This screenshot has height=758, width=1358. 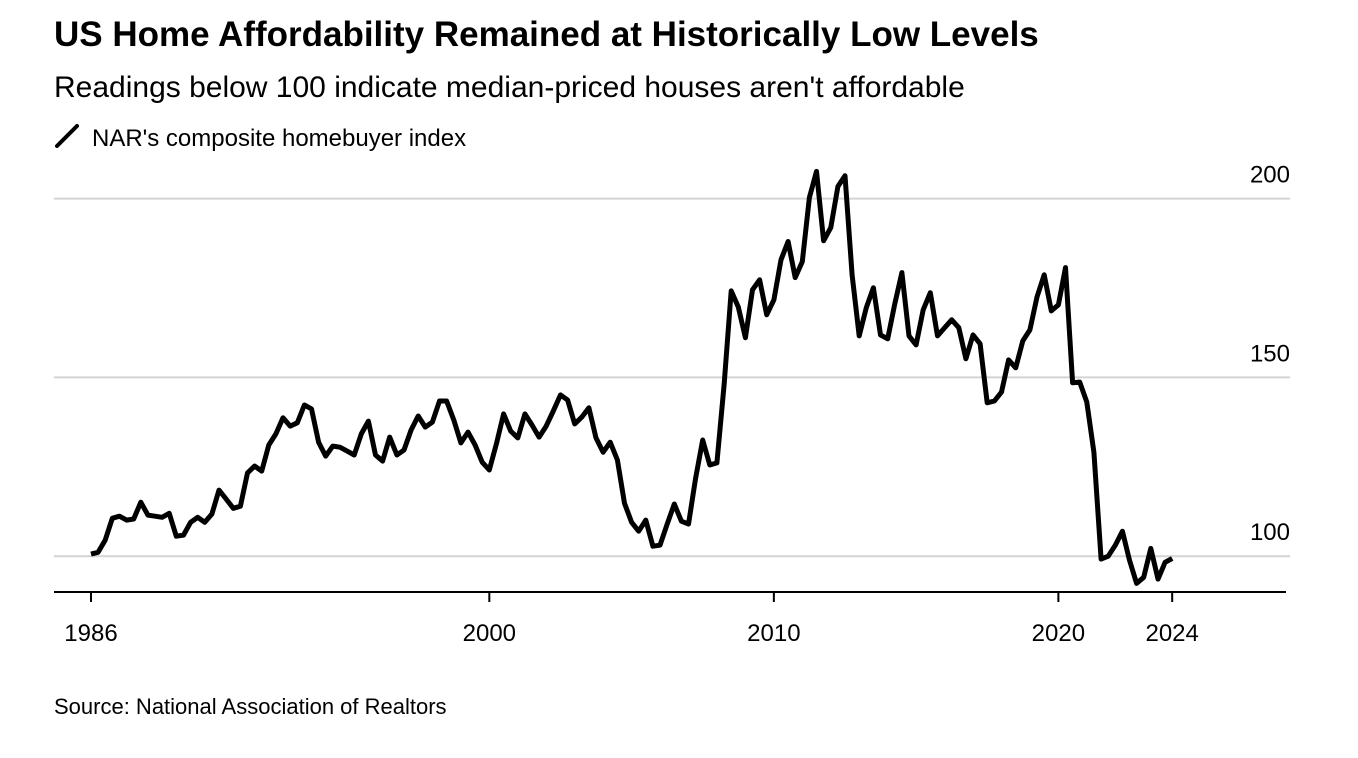 I want to click on x-tick-label: 2024, so click(x=1171, y=633).